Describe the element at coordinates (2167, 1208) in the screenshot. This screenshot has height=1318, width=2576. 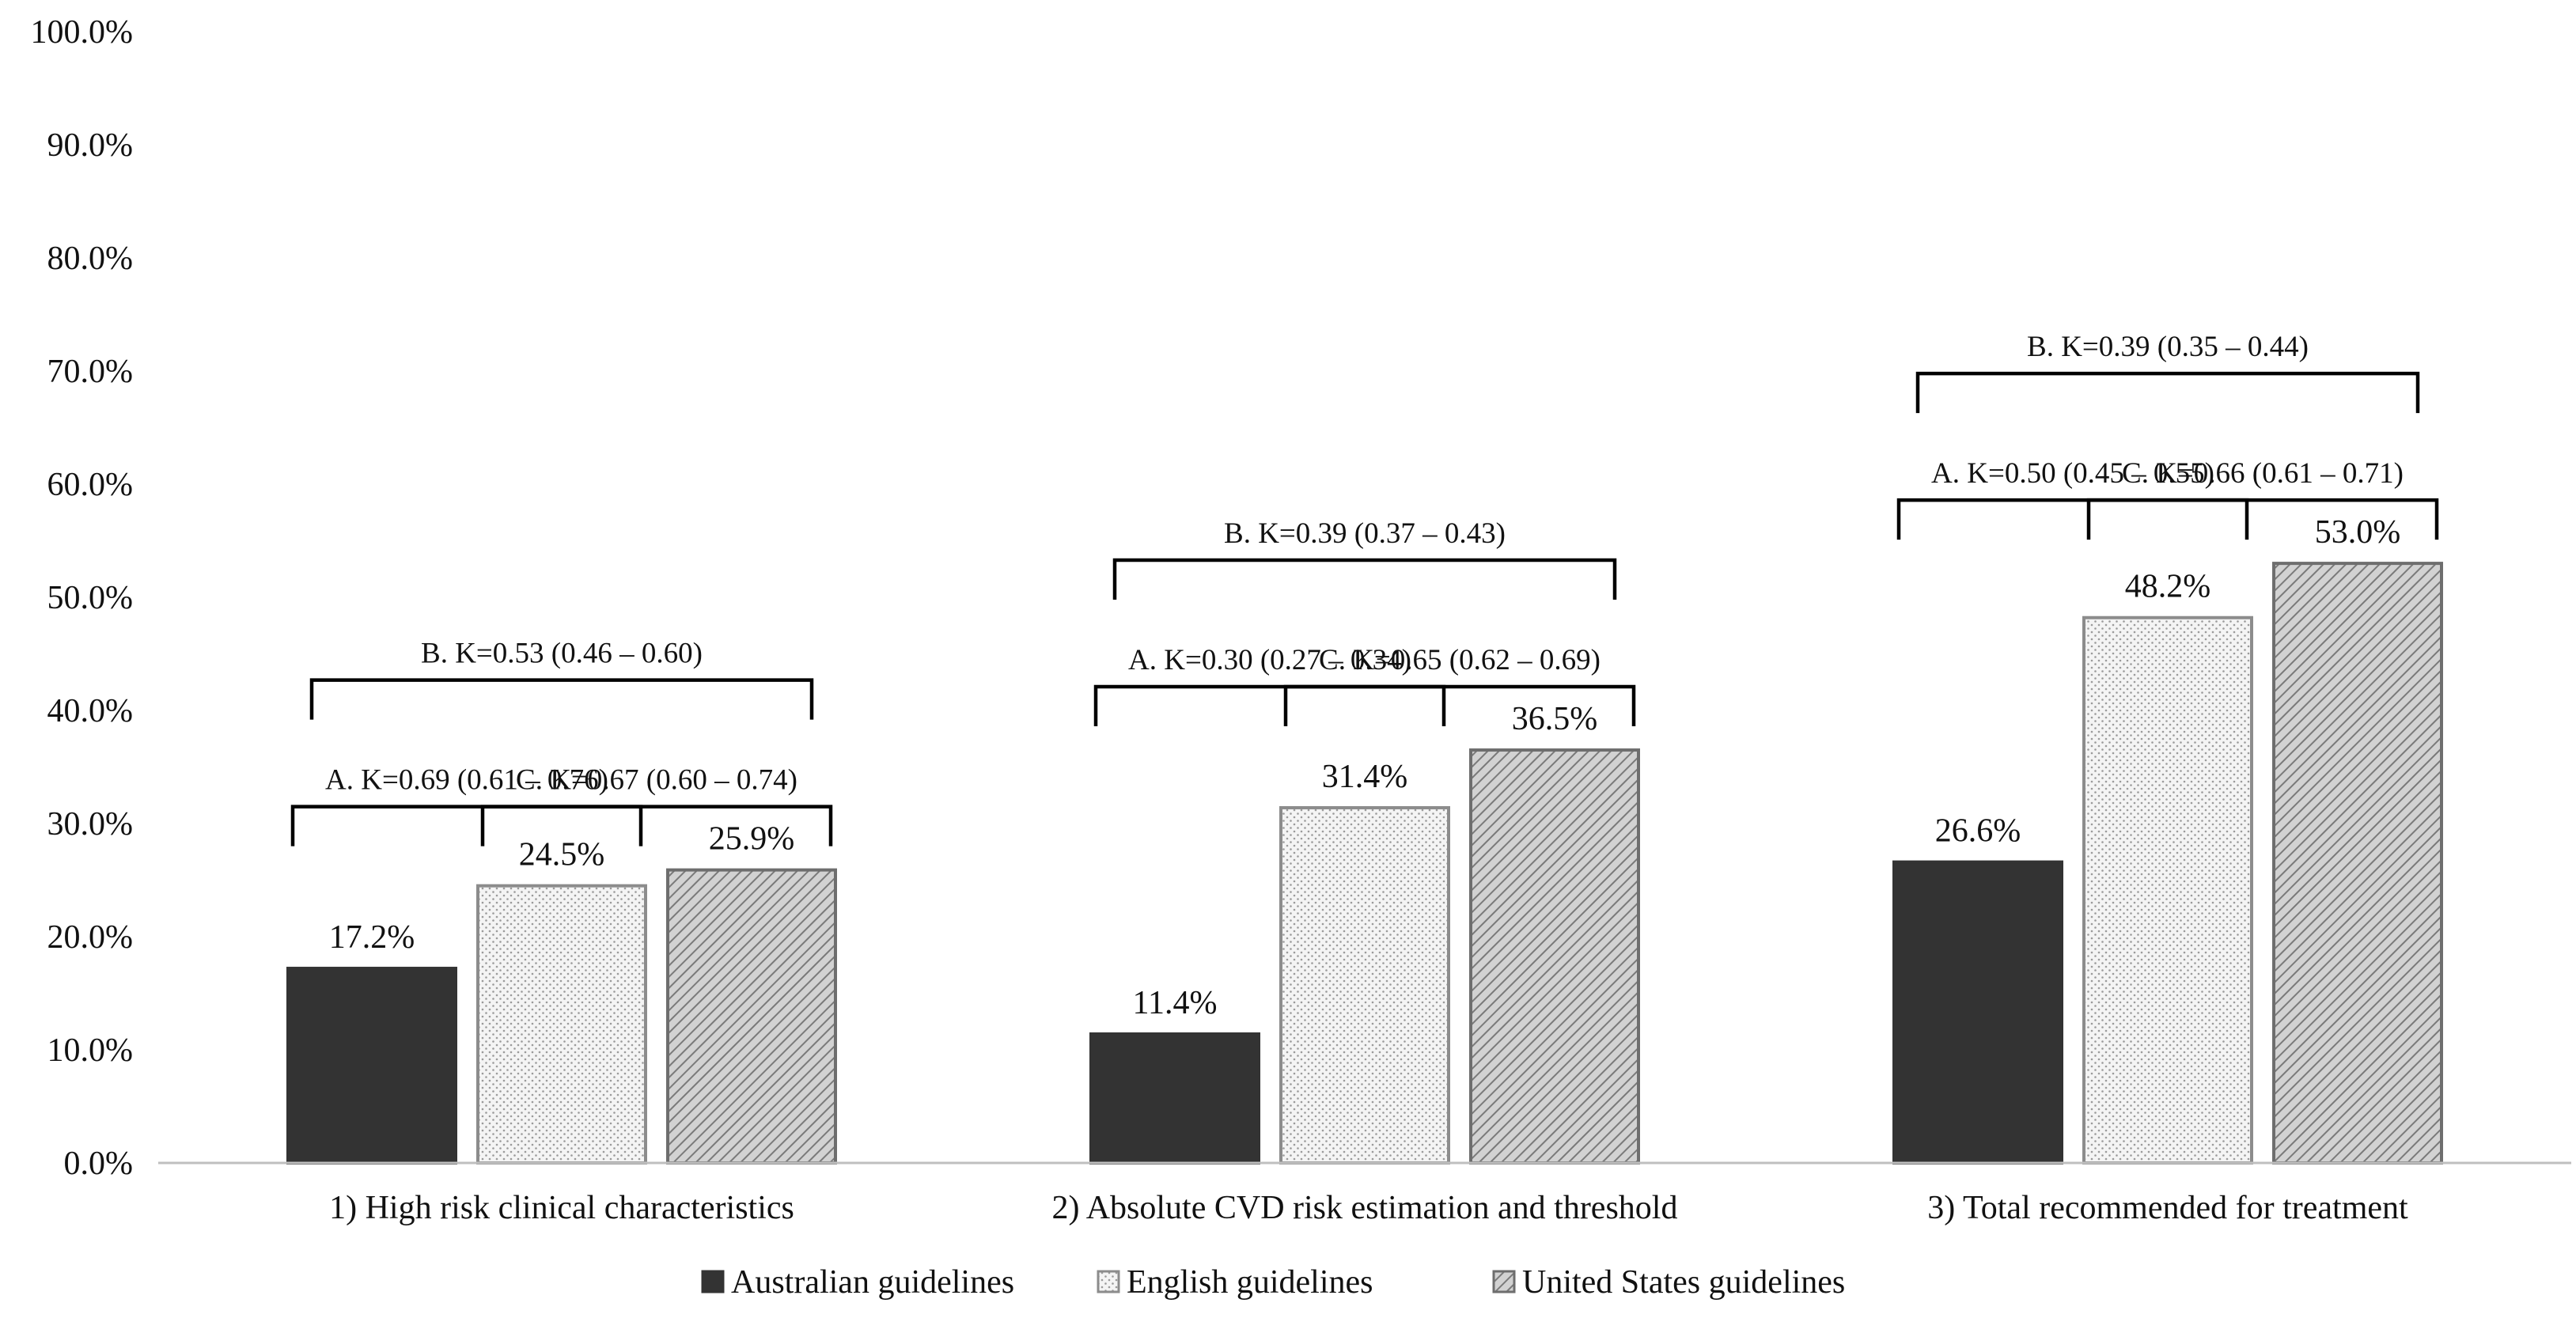
I see `x-category-label: 3) Total recommended for treatment` at that location.